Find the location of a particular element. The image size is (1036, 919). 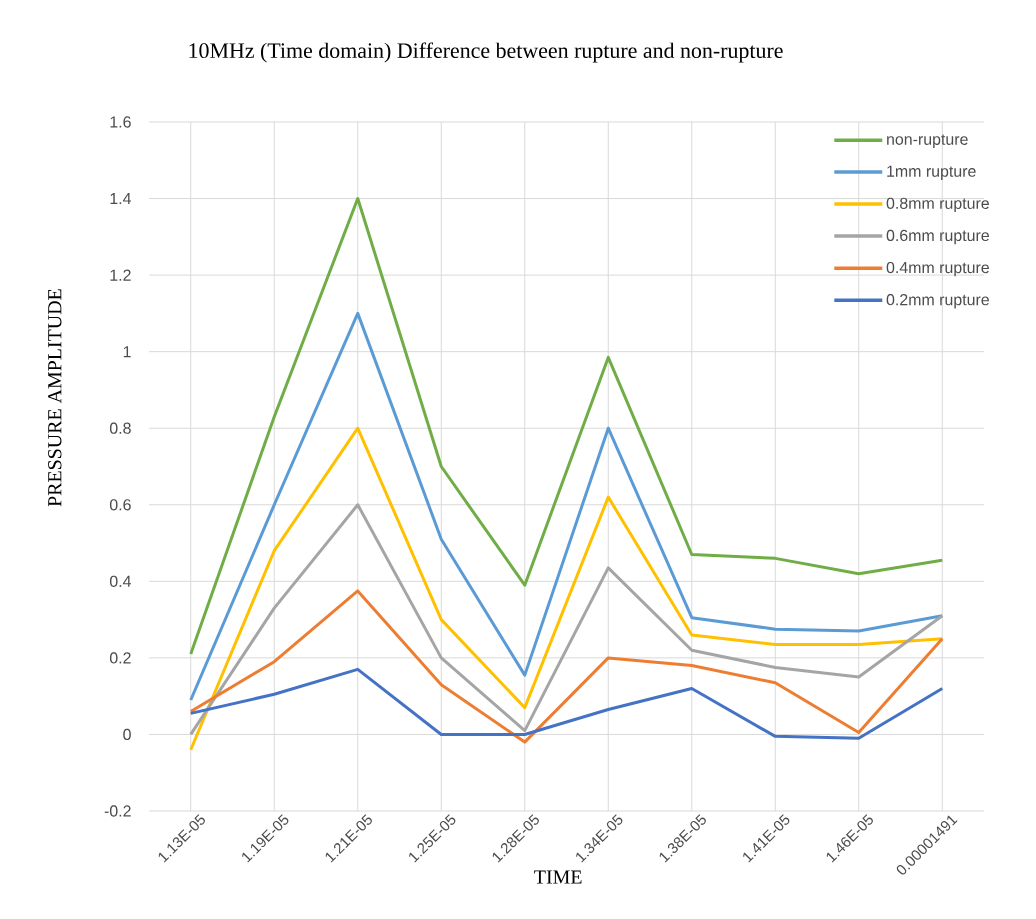

legend-label: 0.6mm rupture is located at coordinates (937, 237).